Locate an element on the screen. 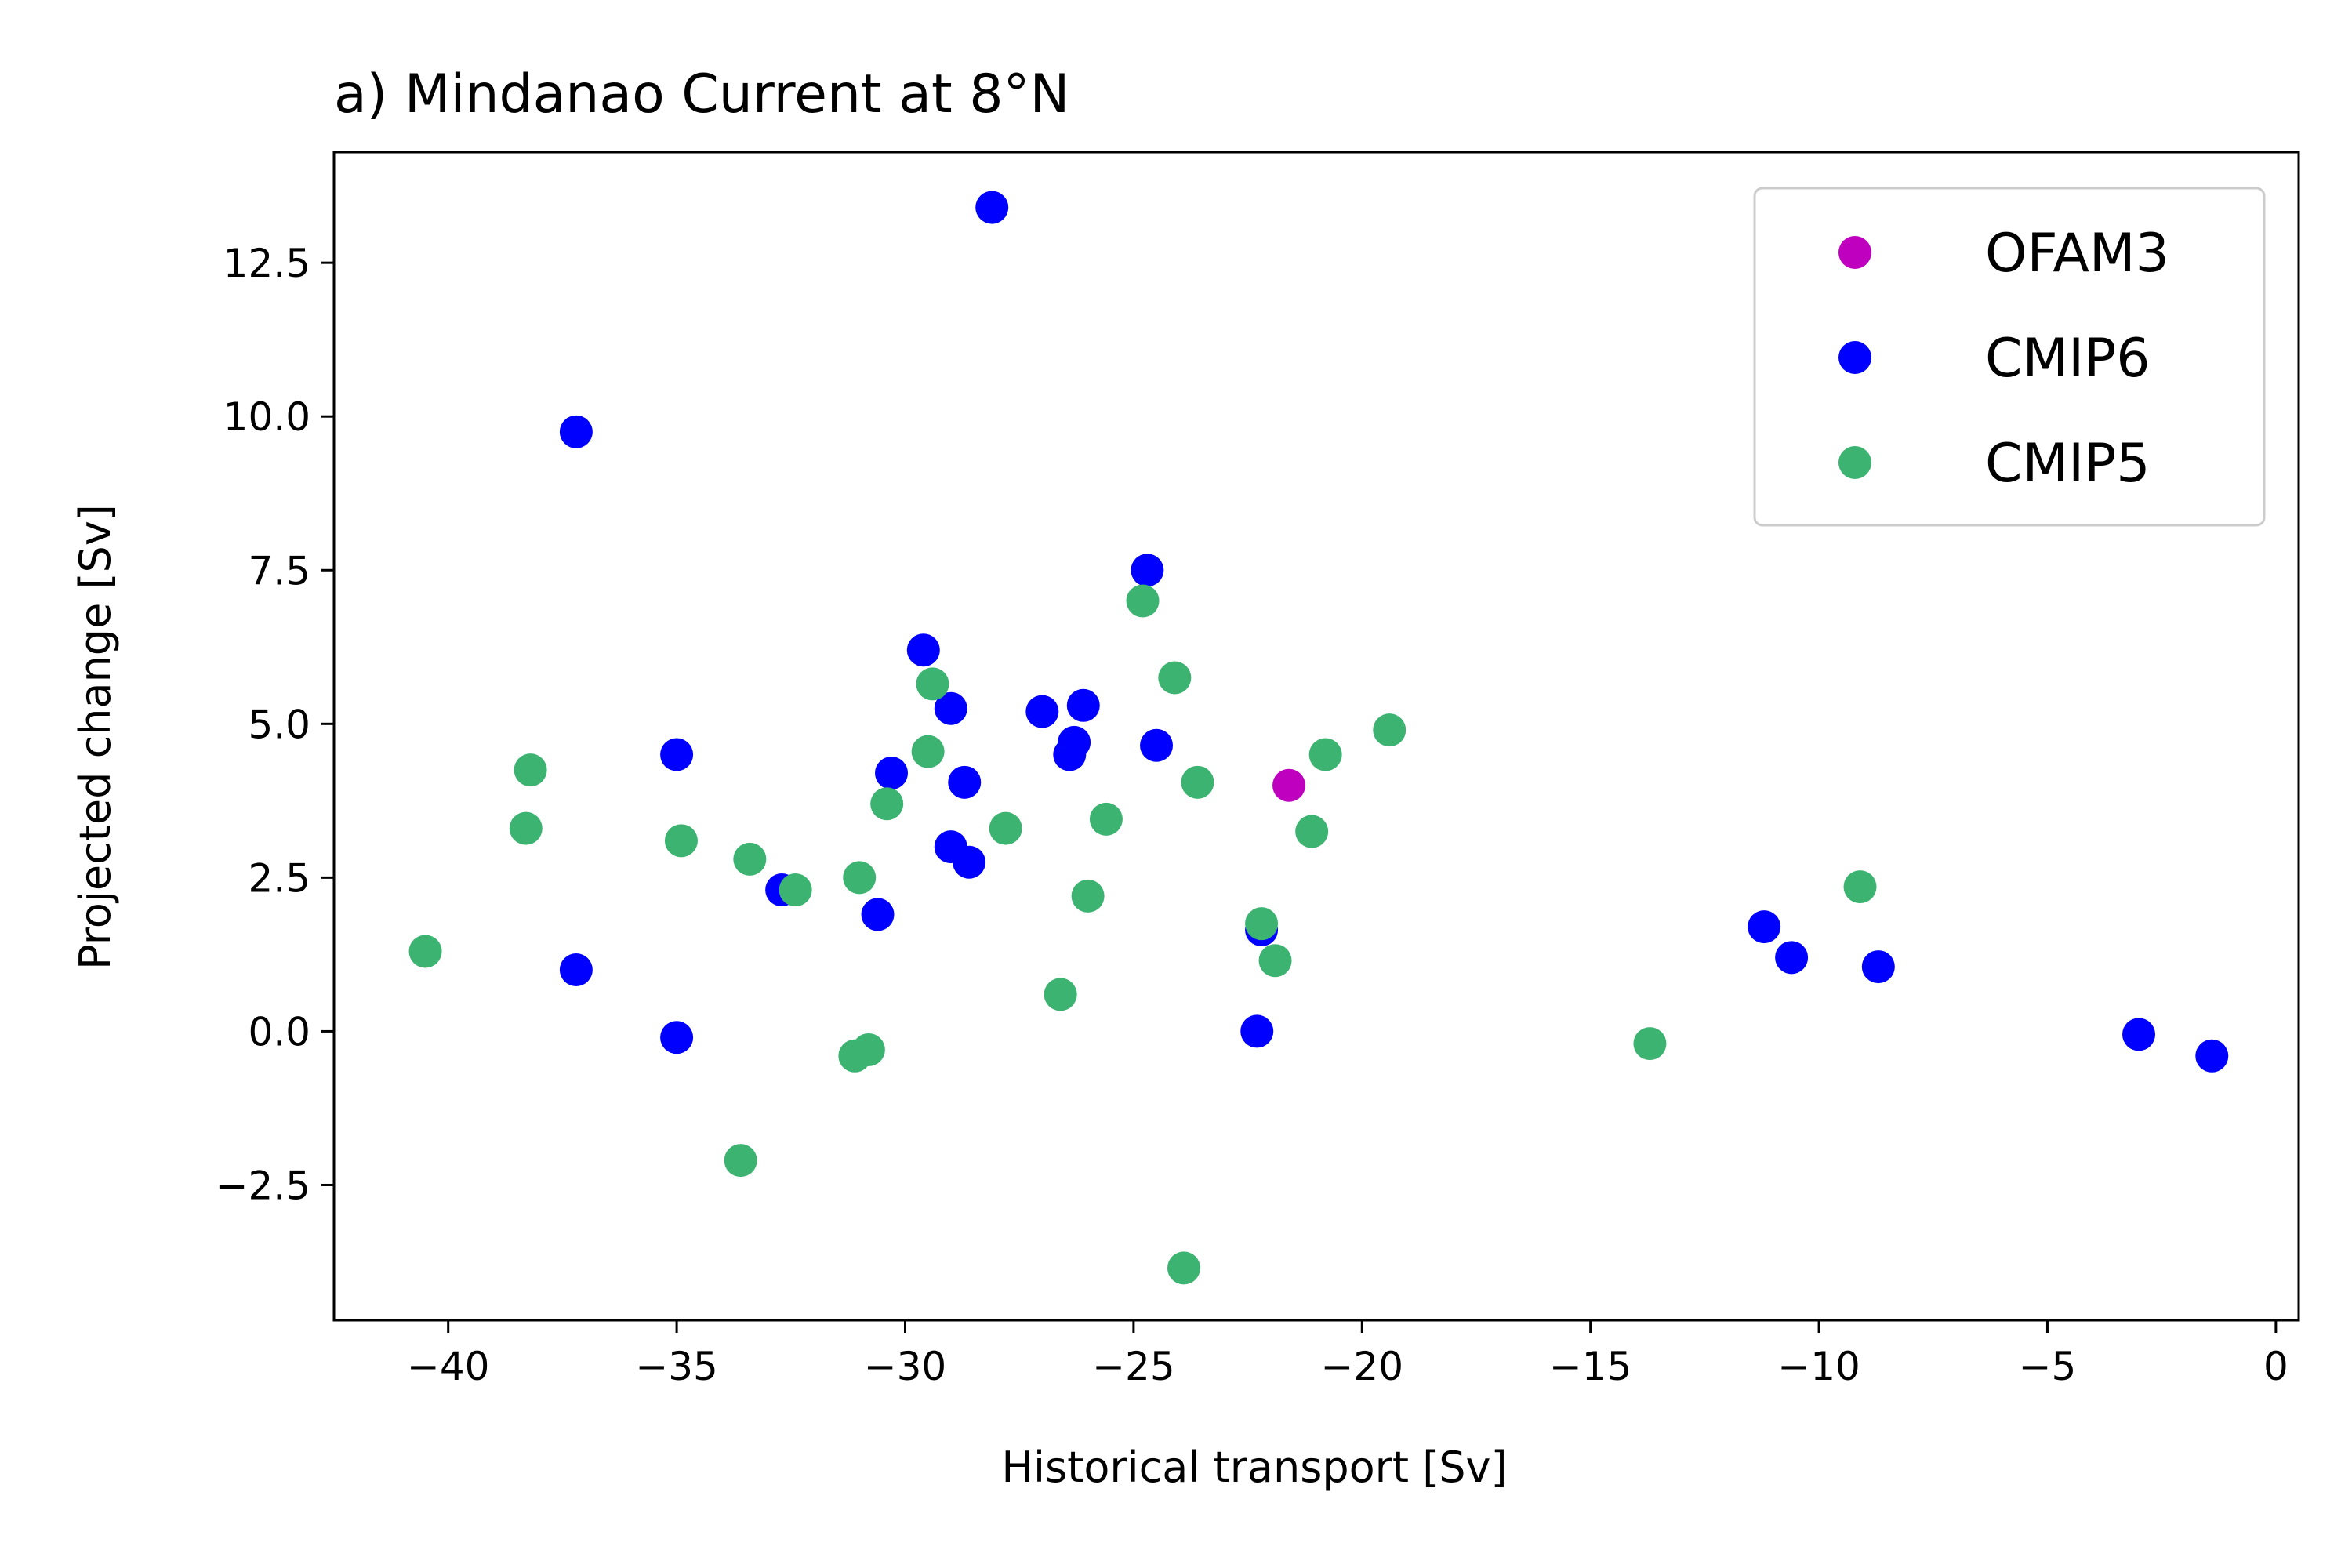 The height and width of the screenshot is (1568, 2352). y-tick-label: 12.5 is located at coordinates (266, 263).